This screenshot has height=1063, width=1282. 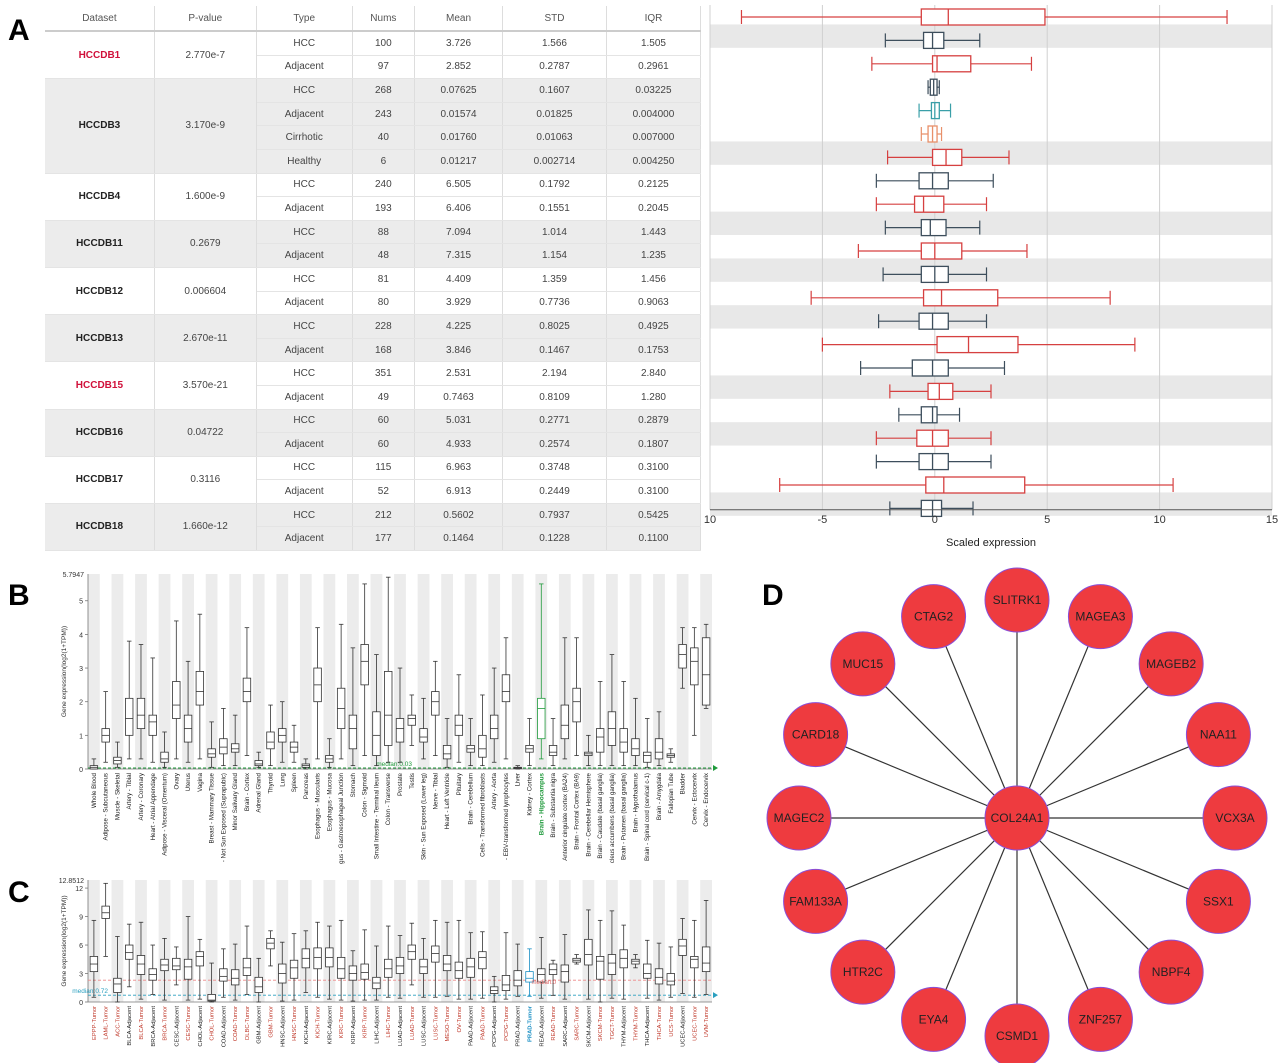 What do you see at coordinates (74, 575) in the screenshot?
I see `y-max-label: 5.7947` at bounding box center [74, 575].